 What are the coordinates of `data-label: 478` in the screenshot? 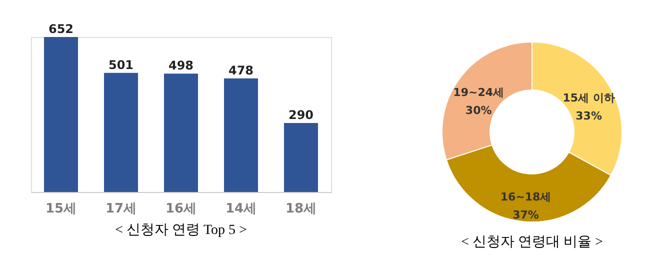 It's located at (241, 70).